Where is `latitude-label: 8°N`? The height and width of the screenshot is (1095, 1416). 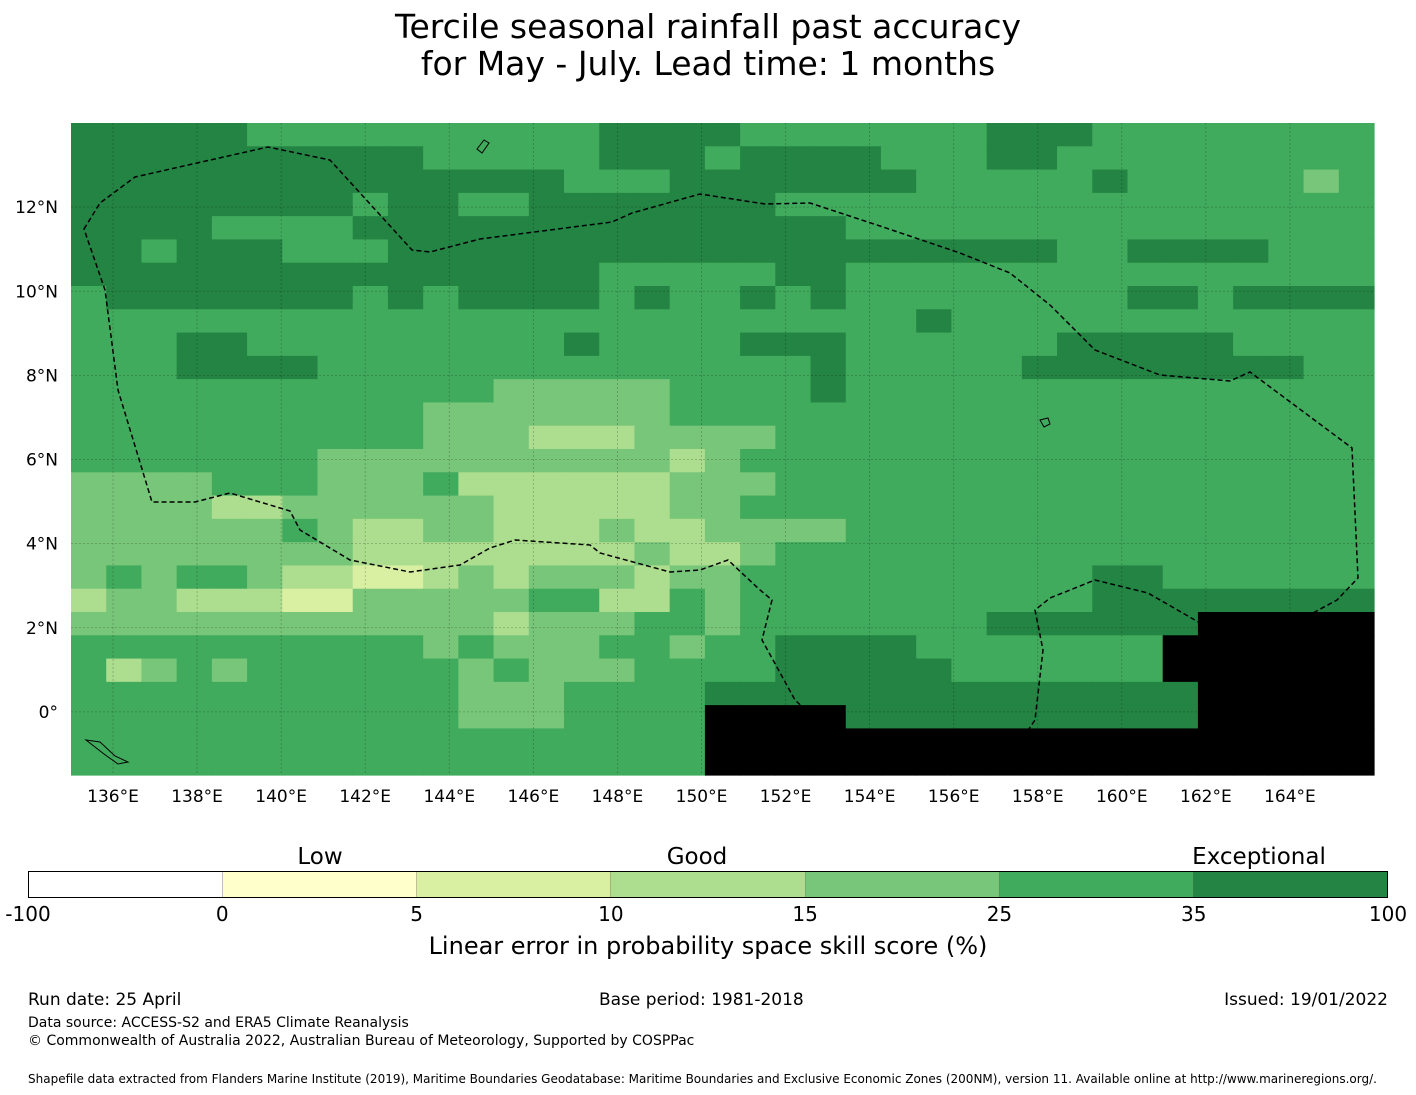 latitude-label: 8°N is located at coordinates (42, 376).